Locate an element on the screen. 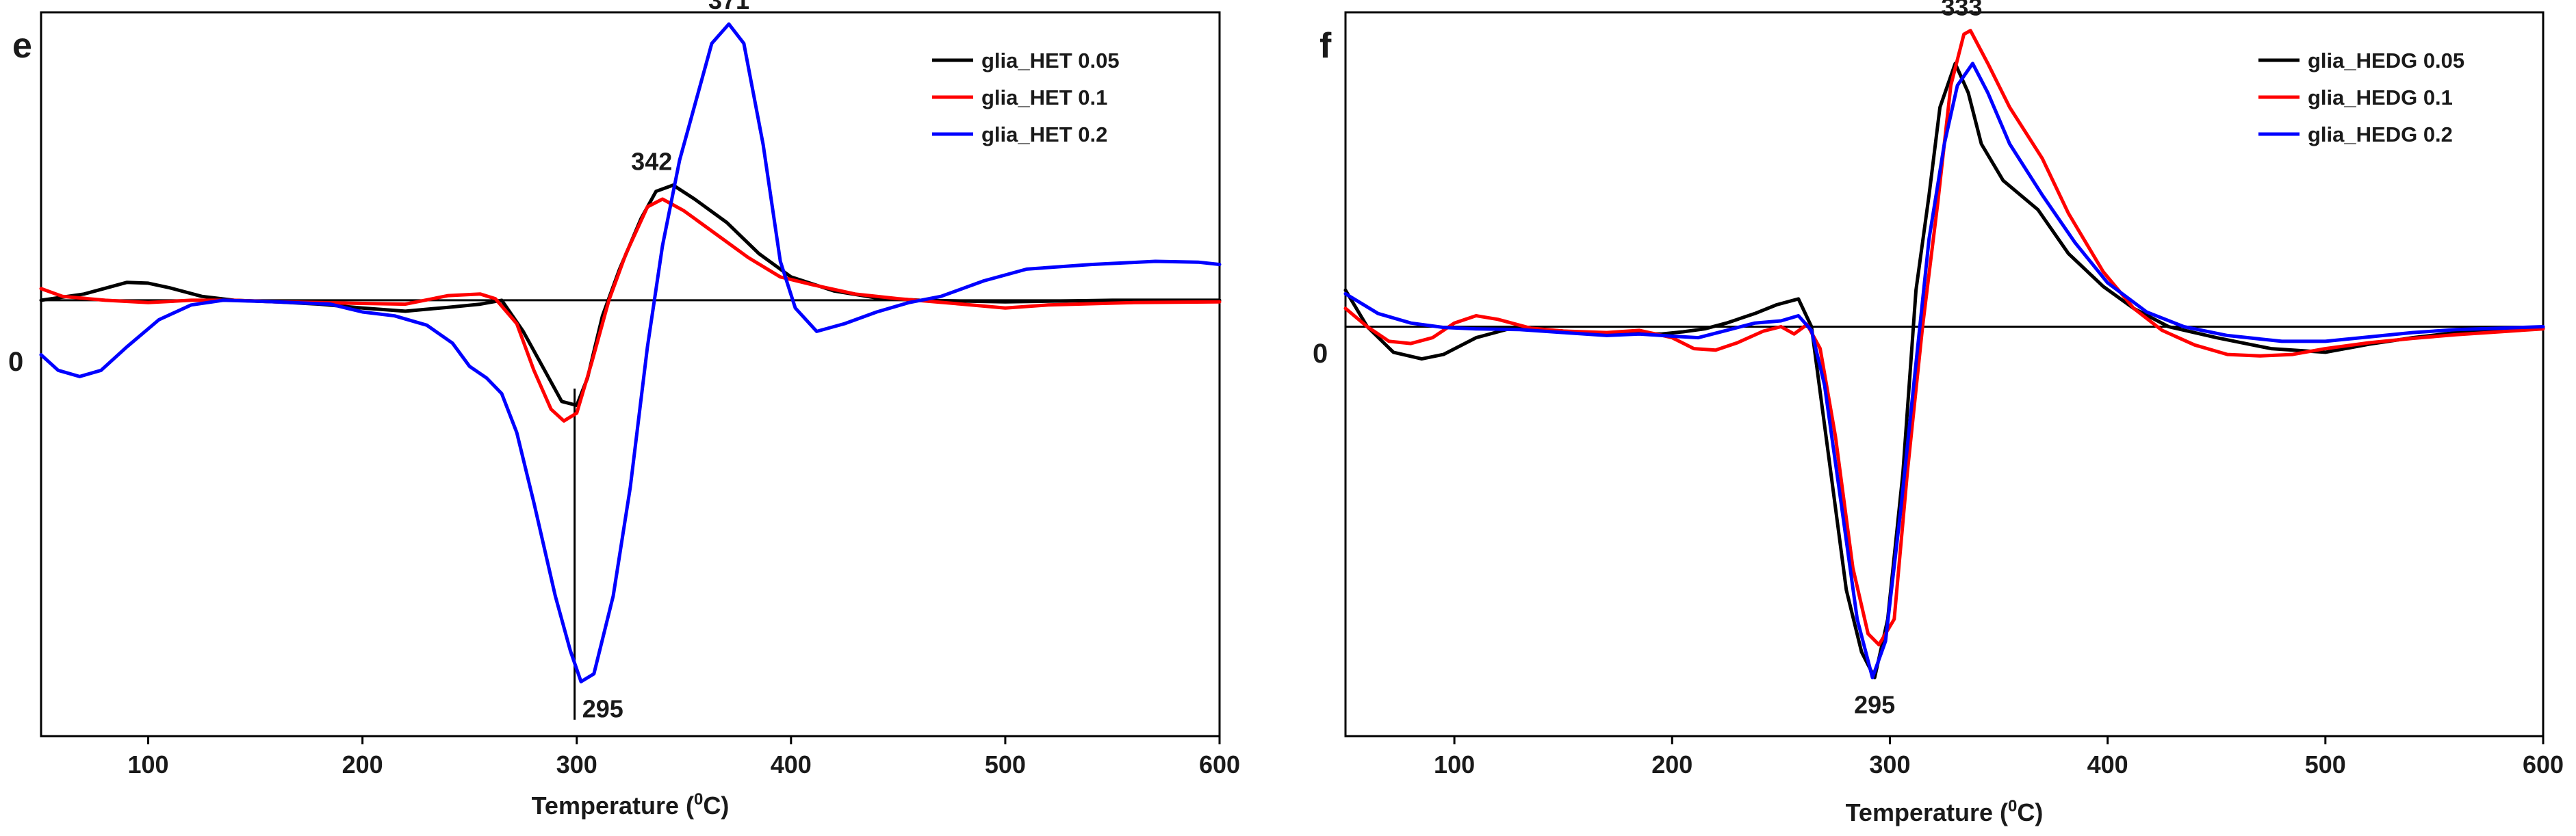  legend-e: glia_HET 0.05 glia_HET 0.1 glia_HET 0.2 is located at coordinates (1026, 98).